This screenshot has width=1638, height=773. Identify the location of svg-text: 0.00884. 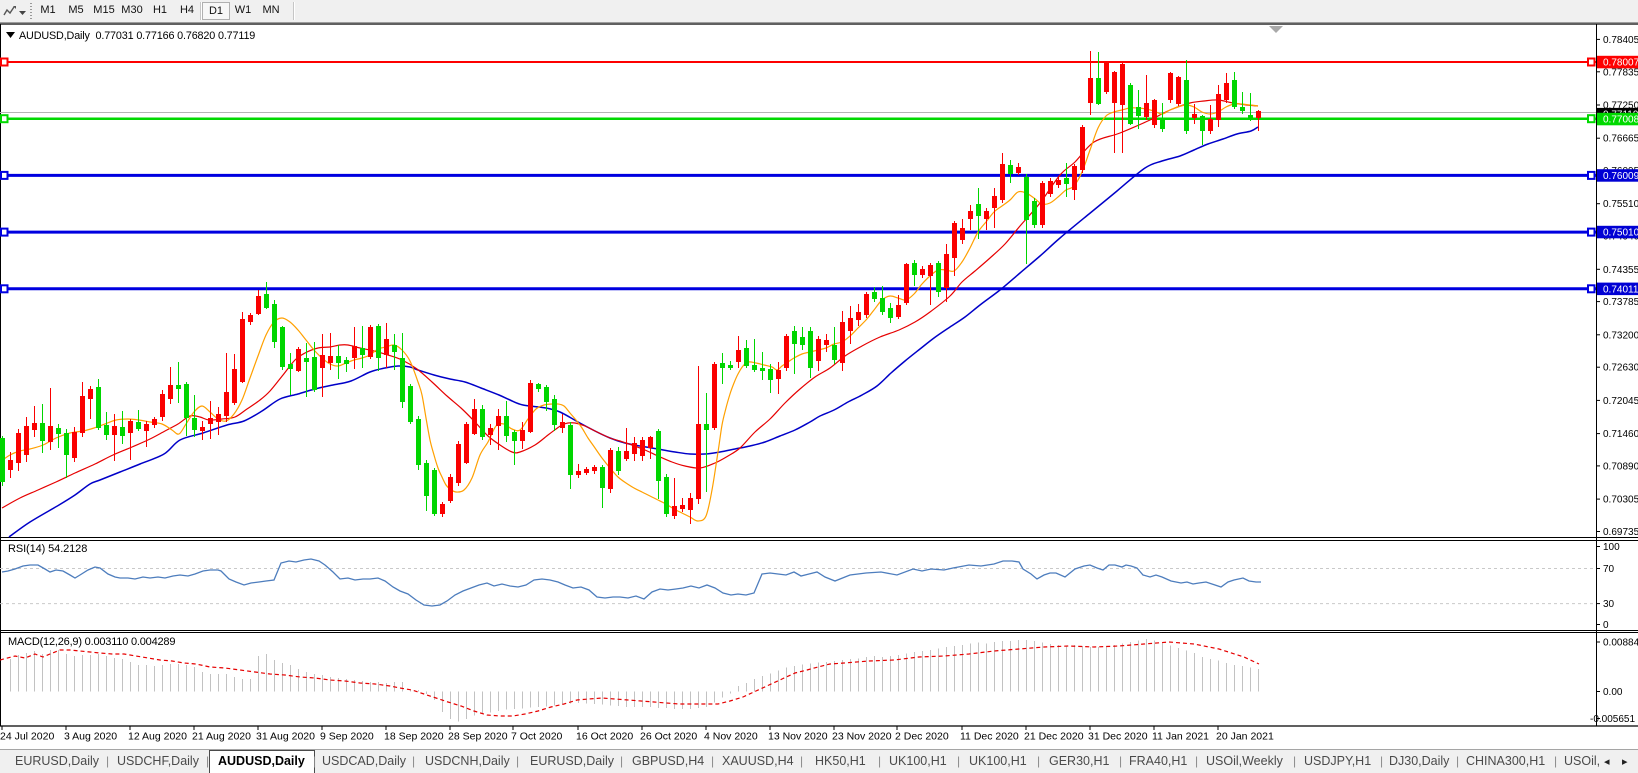
(1620, 643).